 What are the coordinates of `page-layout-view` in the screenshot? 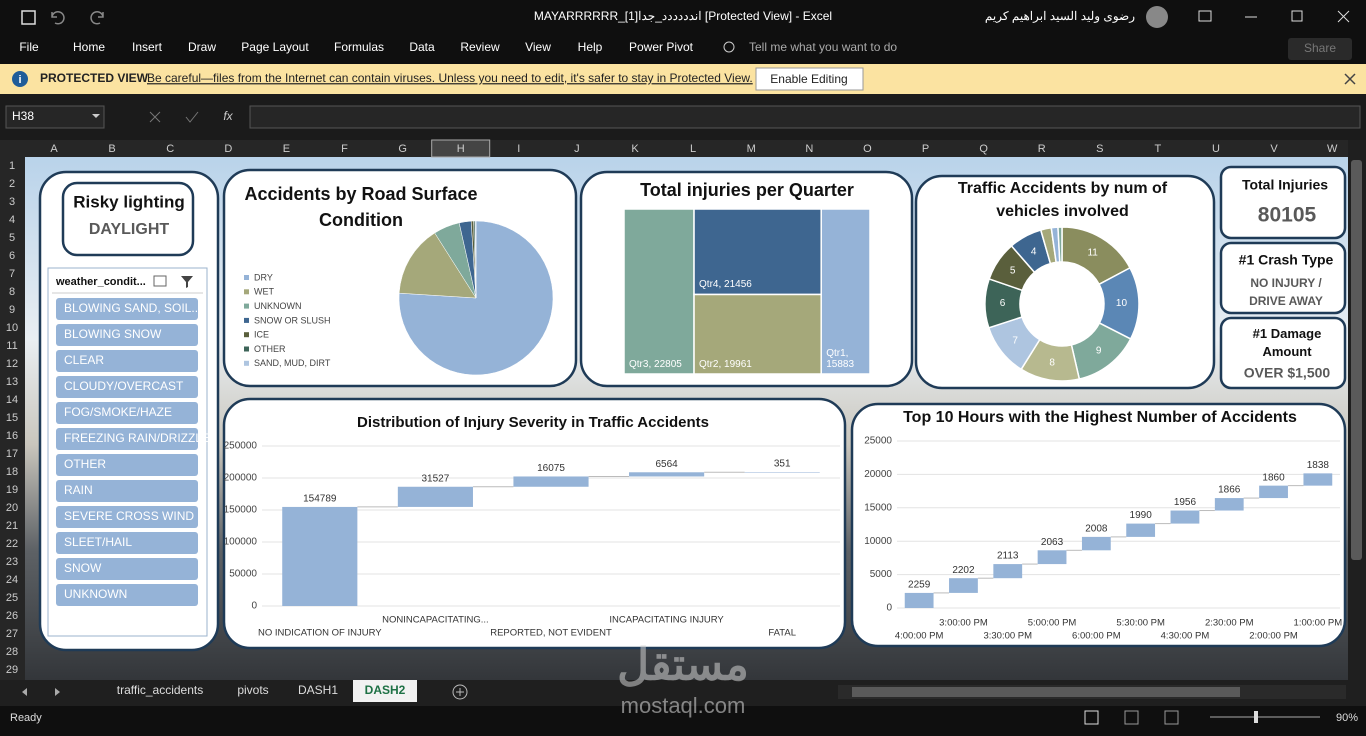 It's located at (1131, 717).